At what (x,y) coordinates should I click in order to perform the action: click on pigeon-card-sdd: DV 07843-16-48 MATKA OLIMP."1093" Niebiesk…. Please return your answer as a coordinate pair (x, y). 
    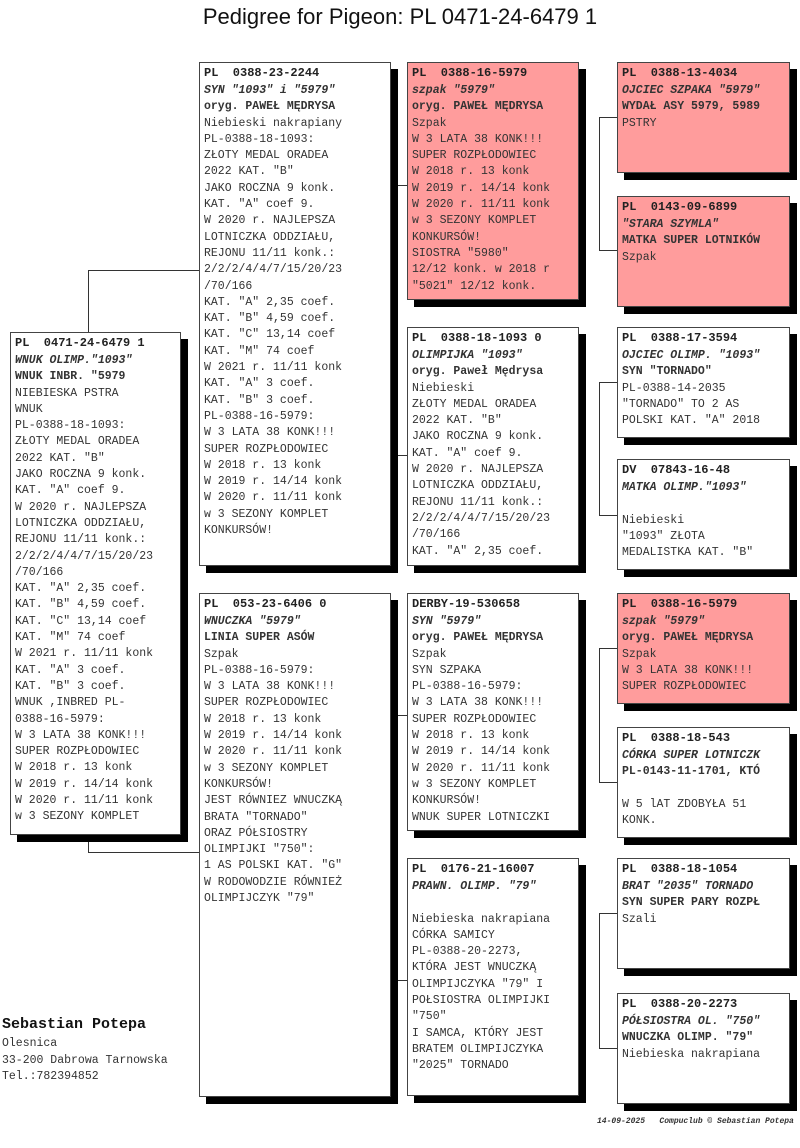
    Looking at the image, I should click on (703, 514).